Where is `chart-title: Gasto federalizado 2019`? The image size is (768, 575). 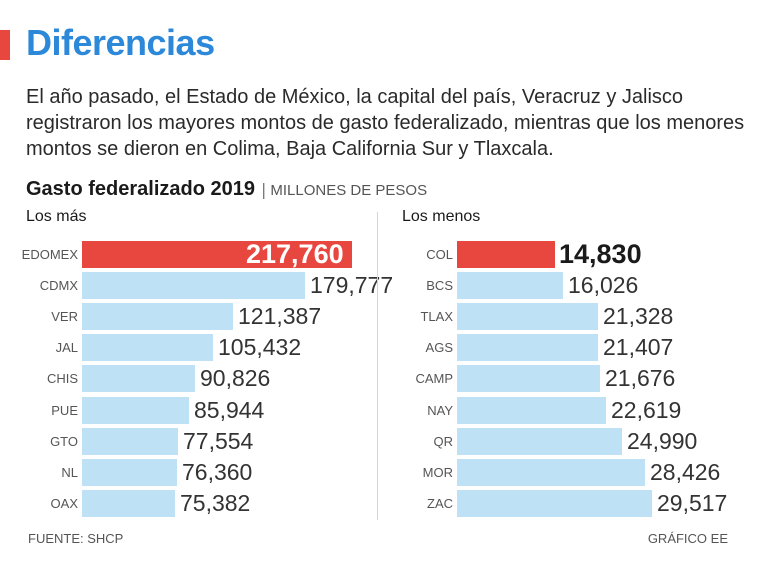 chart-title: Gasto federalizado 2019 is located at coordinates (140, 189).